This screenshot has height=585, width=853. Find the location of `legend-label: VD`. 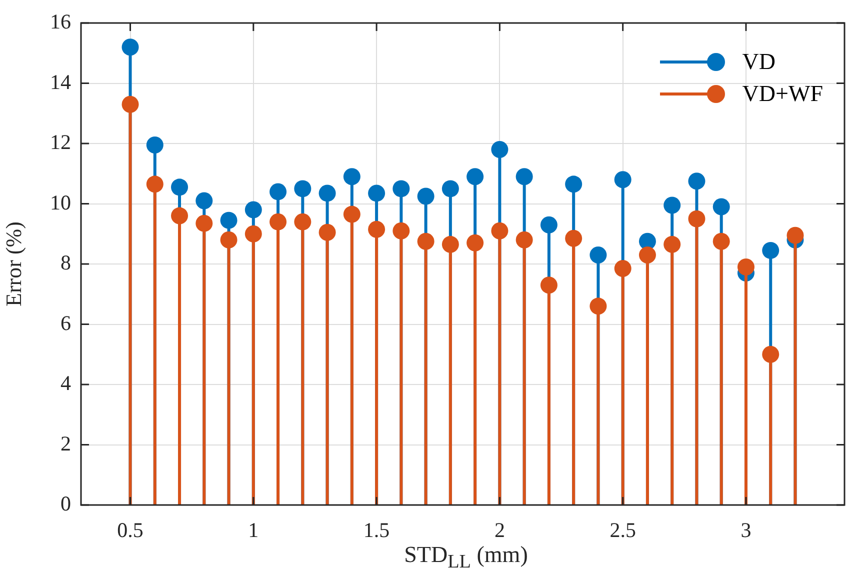

legend-label: VD is located at coordinates (759, 62).